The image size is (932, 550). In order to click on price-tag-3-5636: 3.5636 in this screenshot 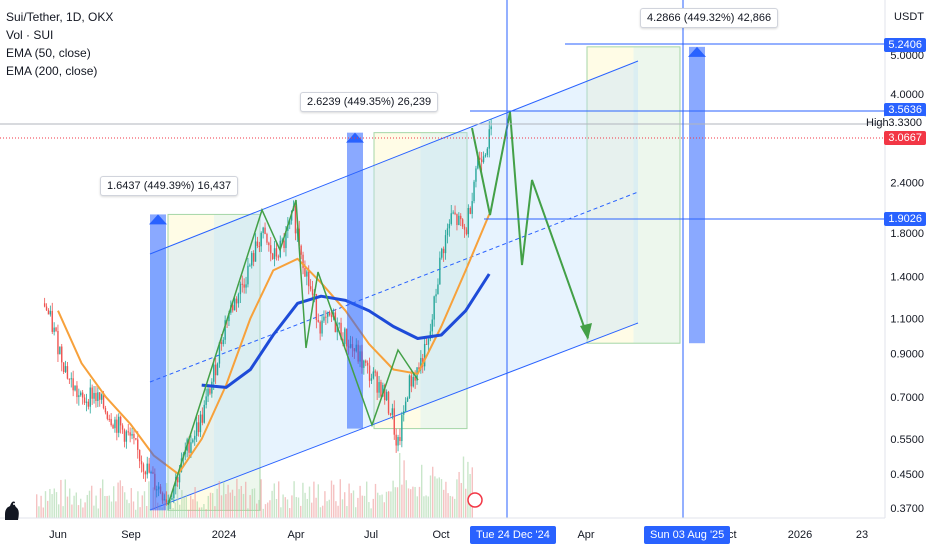, I will do `click(905, 110)`.